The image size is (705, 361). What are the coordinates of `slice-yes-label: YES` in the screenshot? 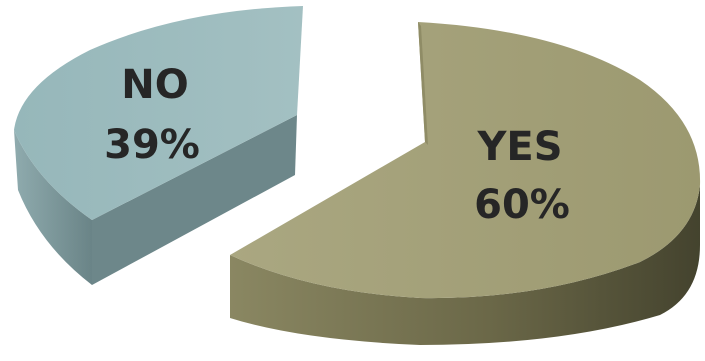 It's located at (519, 147).